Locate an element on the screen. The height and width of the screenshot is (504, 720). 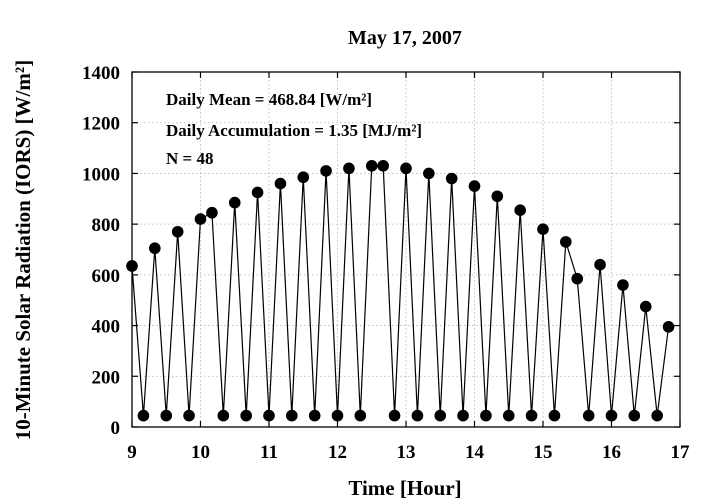
y-tick-label: 400 is located at coordinates (106, 327).